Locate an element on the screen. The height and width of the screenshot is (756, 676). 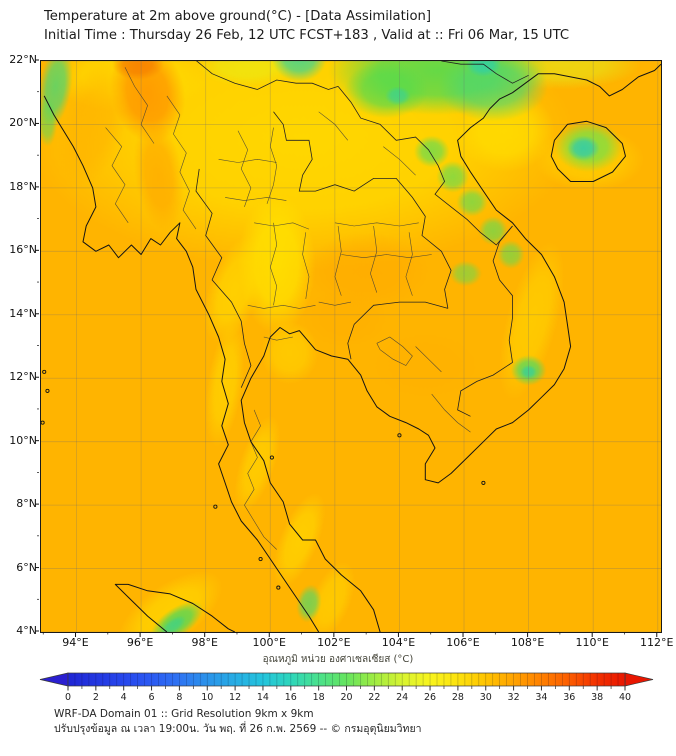
lon-tick-label: 104°E is located at coordinates (398, 642).